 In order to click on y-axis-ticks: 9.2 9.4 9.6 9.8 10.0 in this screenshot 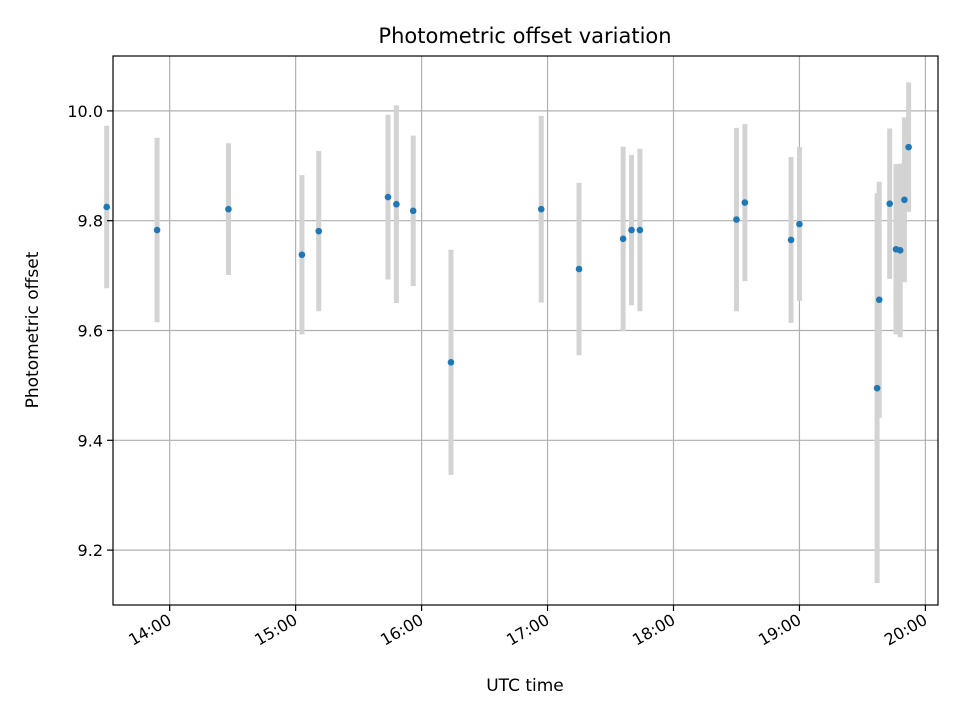, I will do `click(90, 331)`.